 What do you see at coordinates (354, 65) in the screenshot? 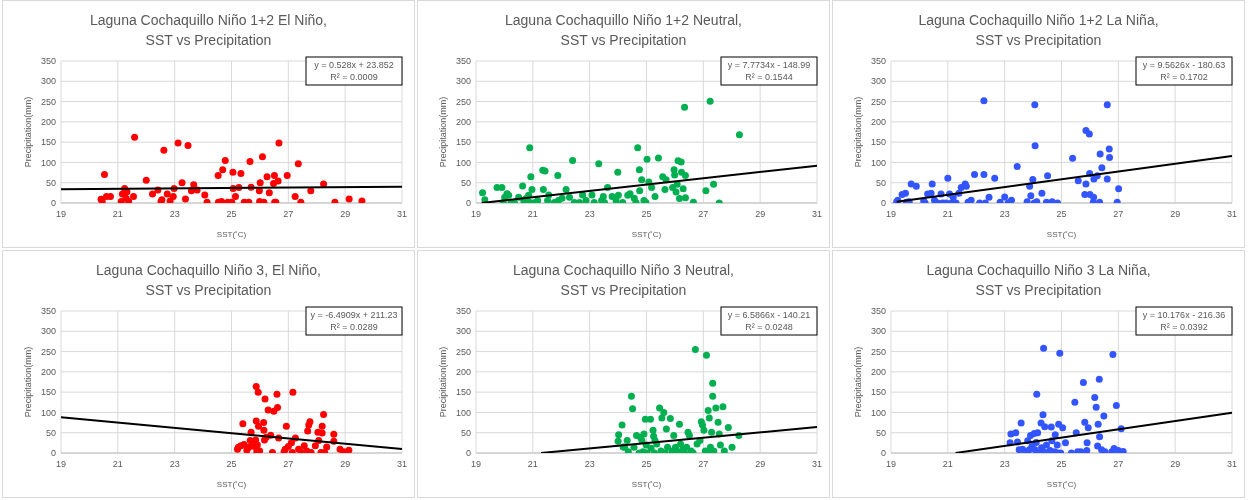
I see `annotation: y = 0.528x + 23.852` at bounding box center [354, 65].